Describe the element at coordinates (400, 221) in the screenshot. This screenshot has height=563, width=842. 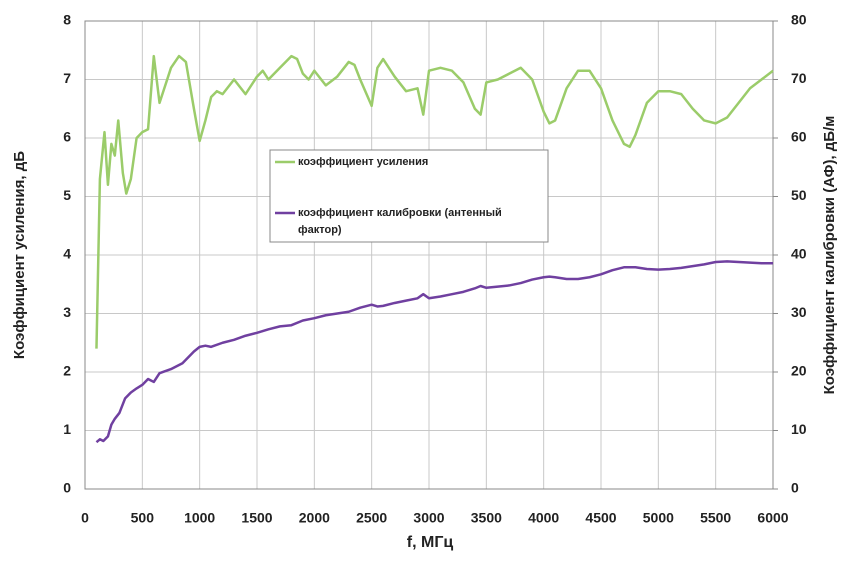
I see `legend-label: коэффициент калибровки (антенный фактор)` at that location.